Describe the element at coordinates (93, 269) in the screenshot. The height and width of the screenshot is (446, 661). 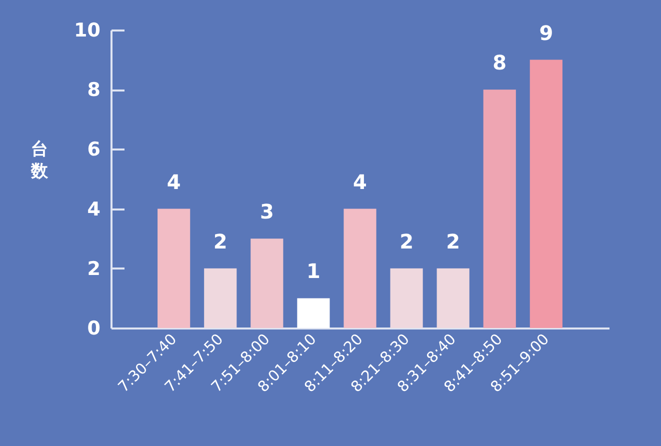
I see `y-tick-label: 2` at that location.